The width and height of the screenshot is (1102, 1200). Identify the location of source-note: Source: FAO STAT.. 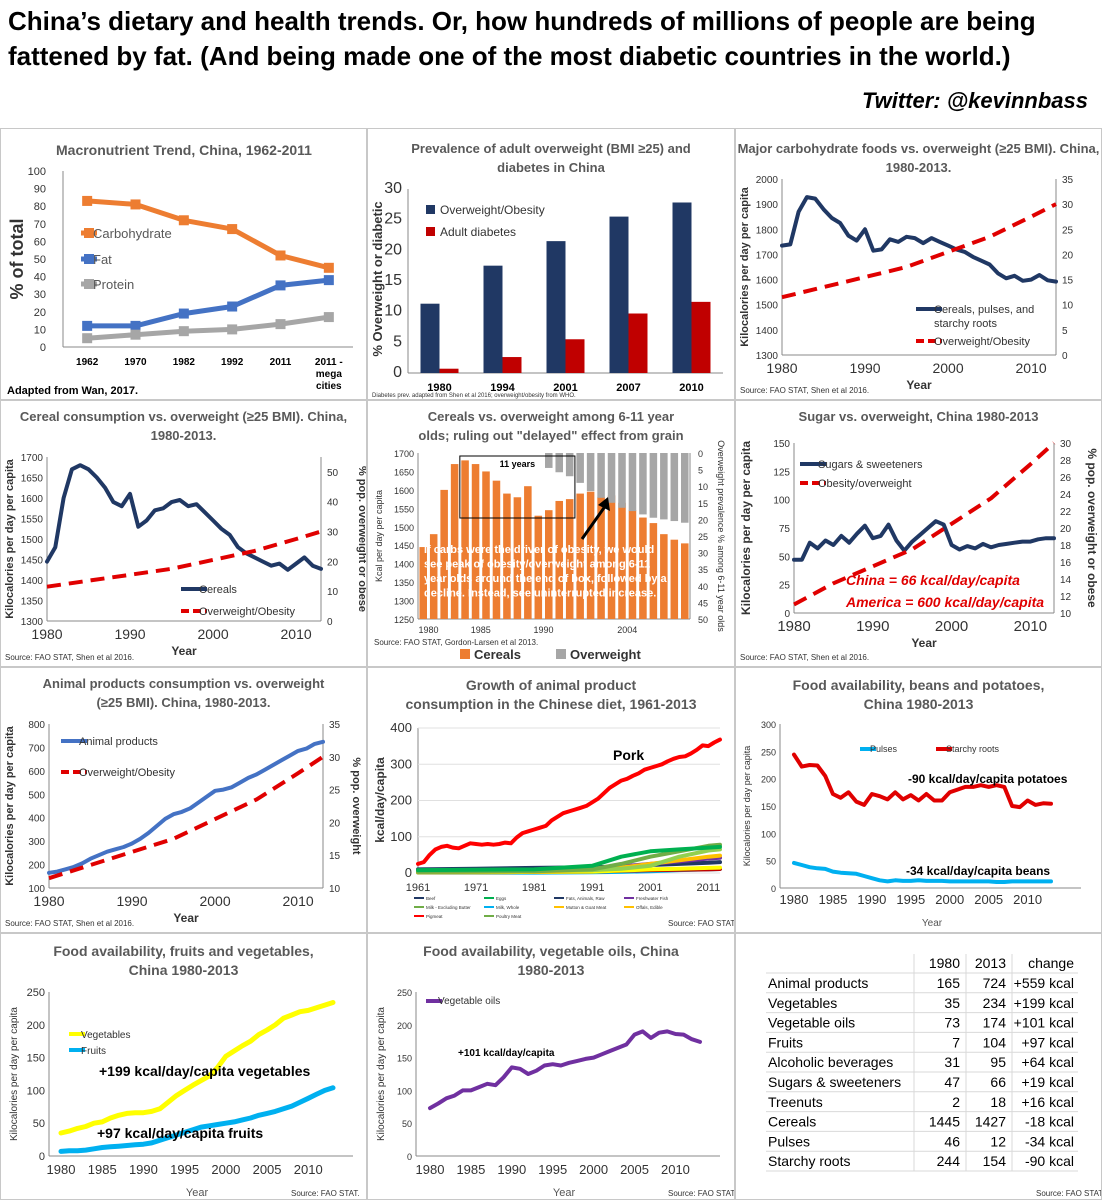
(701, 1193).